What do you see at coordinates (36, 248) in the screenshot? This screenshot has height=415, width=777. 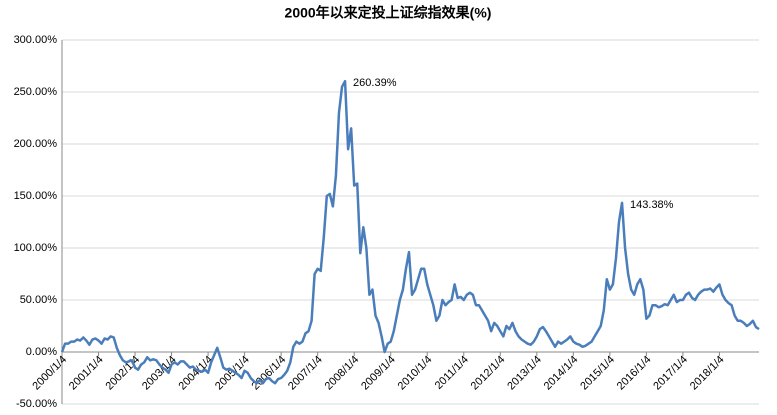 I see `y-tick-label: 100.00%` at bounding box center [36, 248].